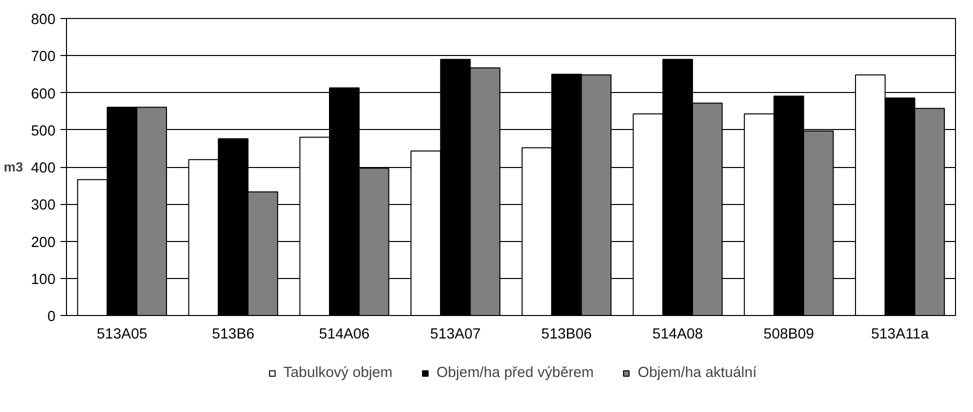 Image resolution: width=973 pixels, height=412 pixels. Describe the element at coordinates (900, 334) in the screenshot. I see `x-tick-label: 513A11a` at that location.